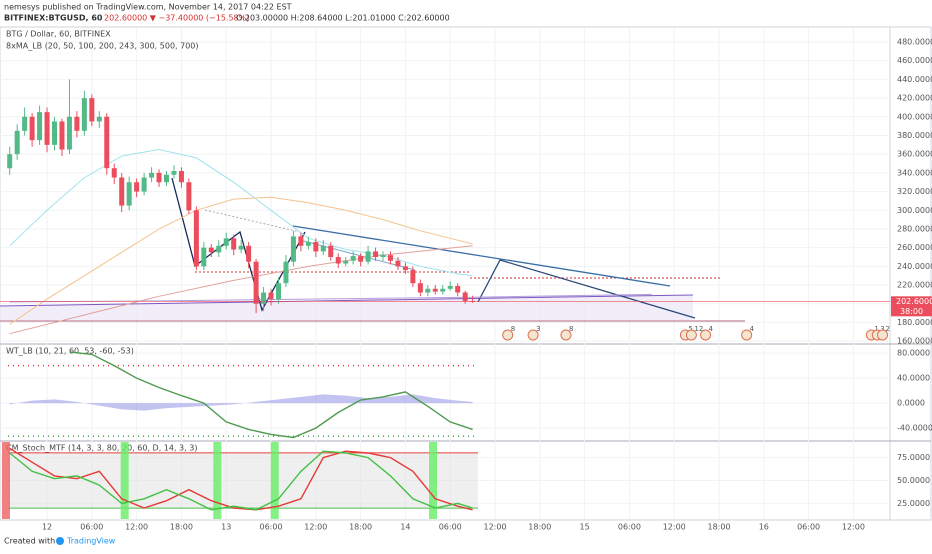  Describe the element at coordinates (481, 256) in the screenshot. I see `trend-line` at that location.